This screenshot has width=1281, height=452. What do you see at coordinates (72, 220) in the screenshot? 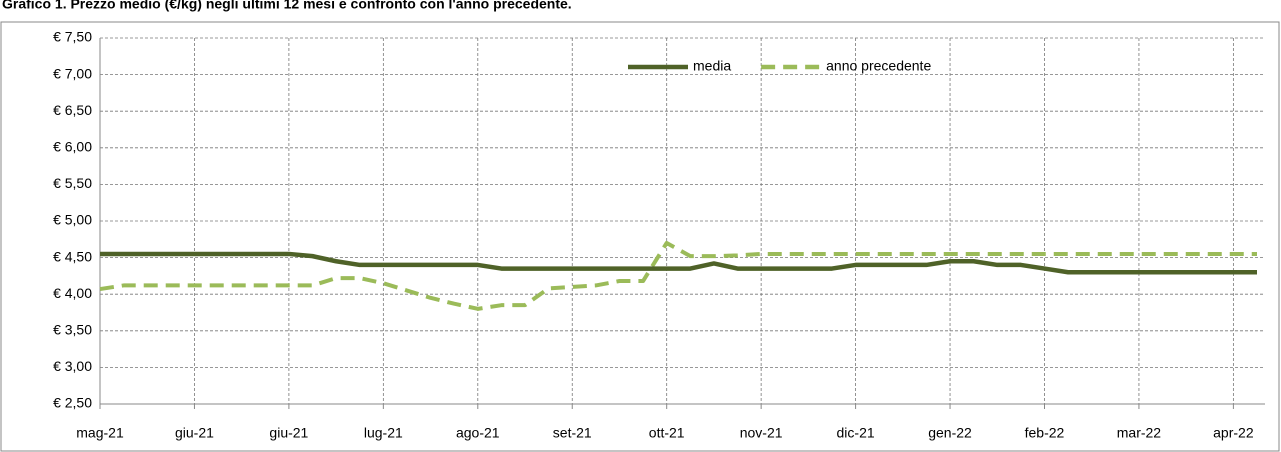
I see `y-tick-label: € 5,00` at bounding box center [72, 220].